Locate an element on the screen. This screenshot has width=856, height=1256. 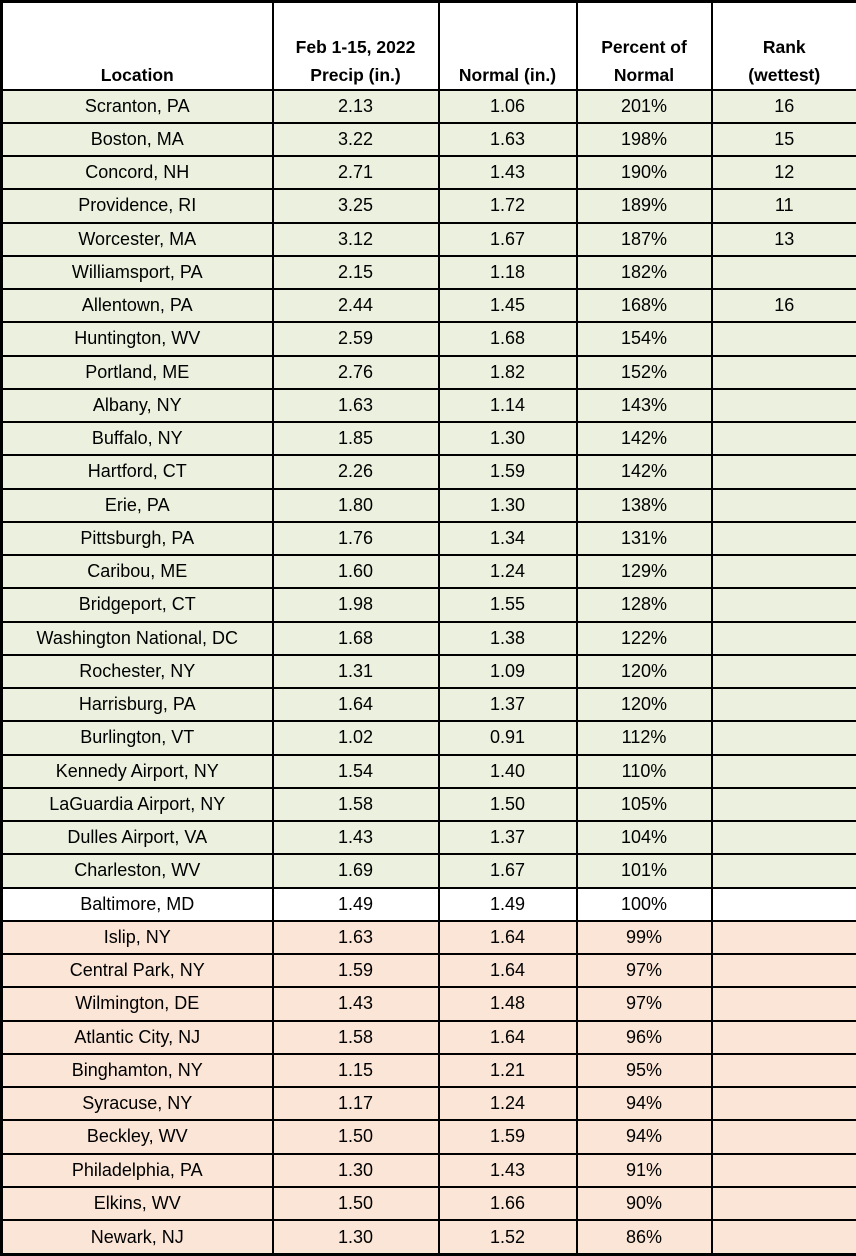
location-cell: Washington National, DC is located at coordinates (137, 638).